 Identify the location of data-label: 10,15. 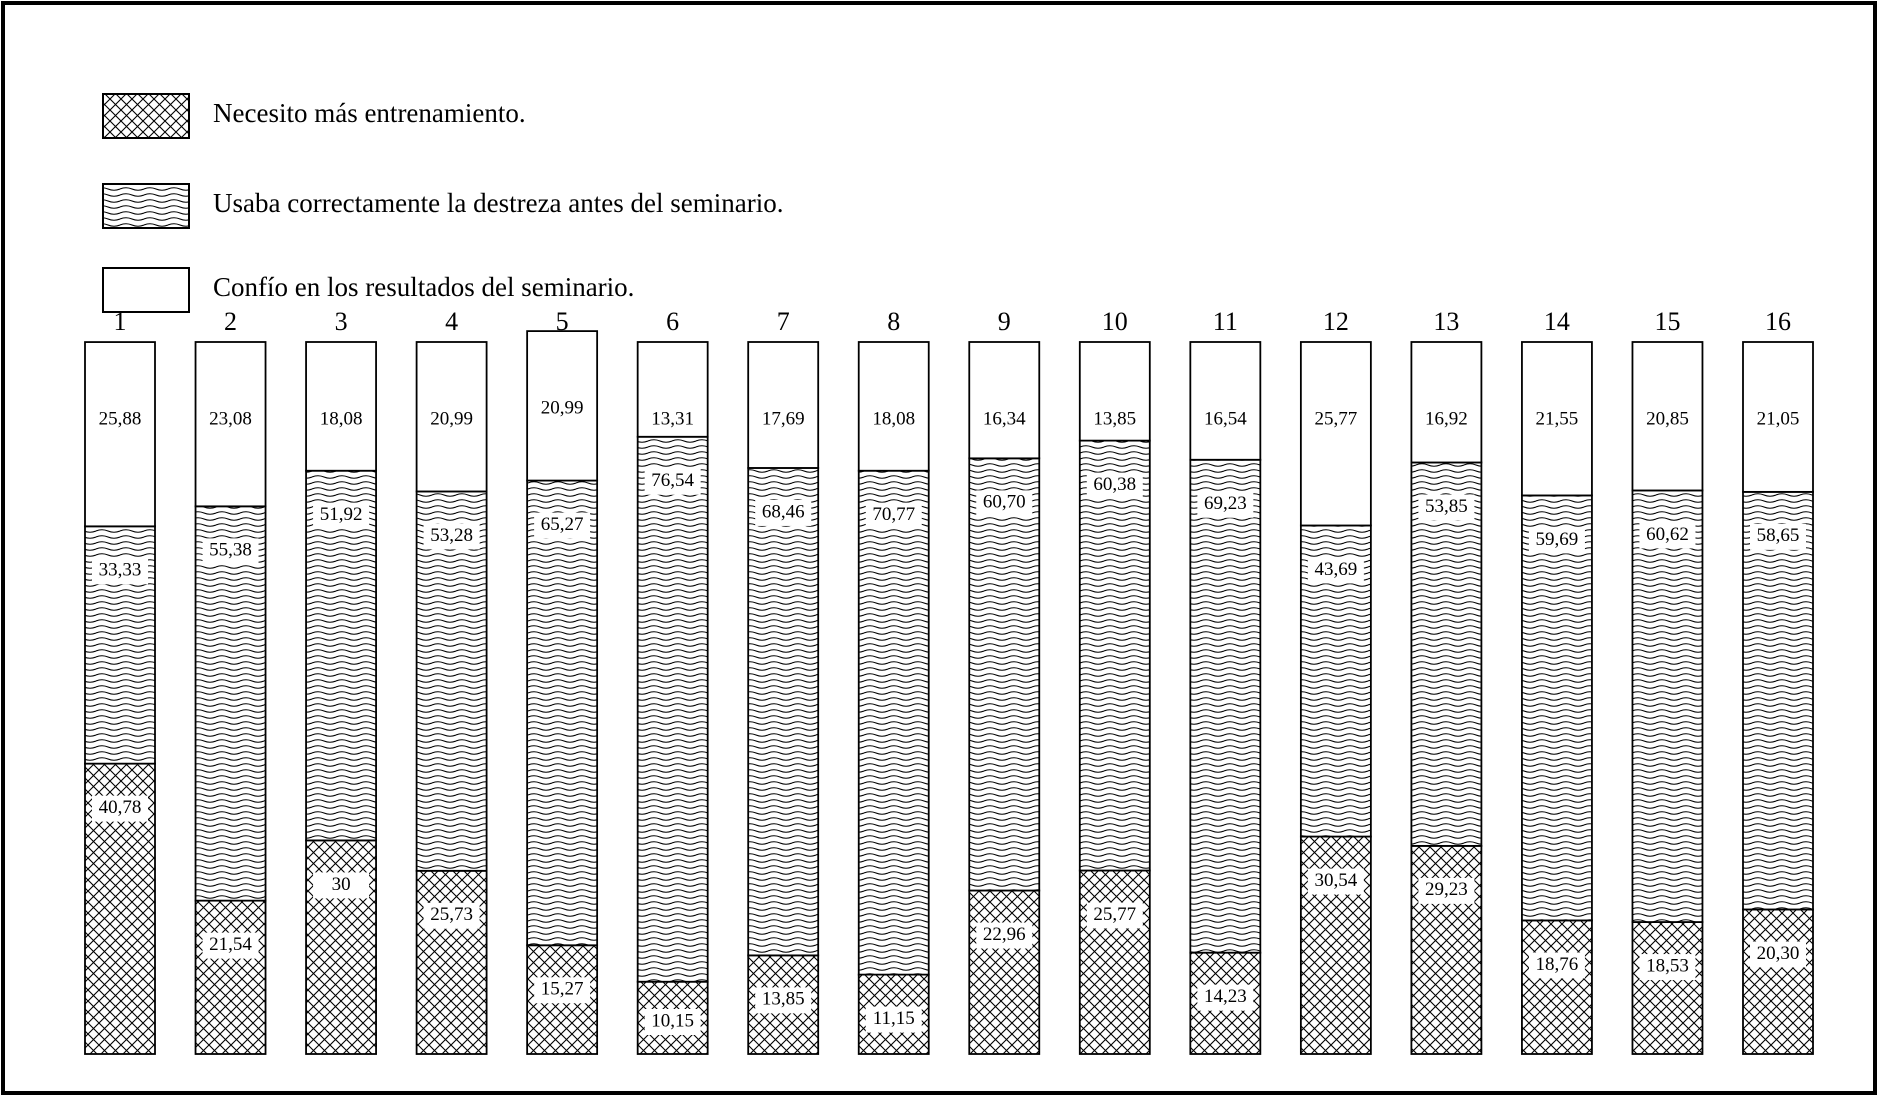
(672, 1020).